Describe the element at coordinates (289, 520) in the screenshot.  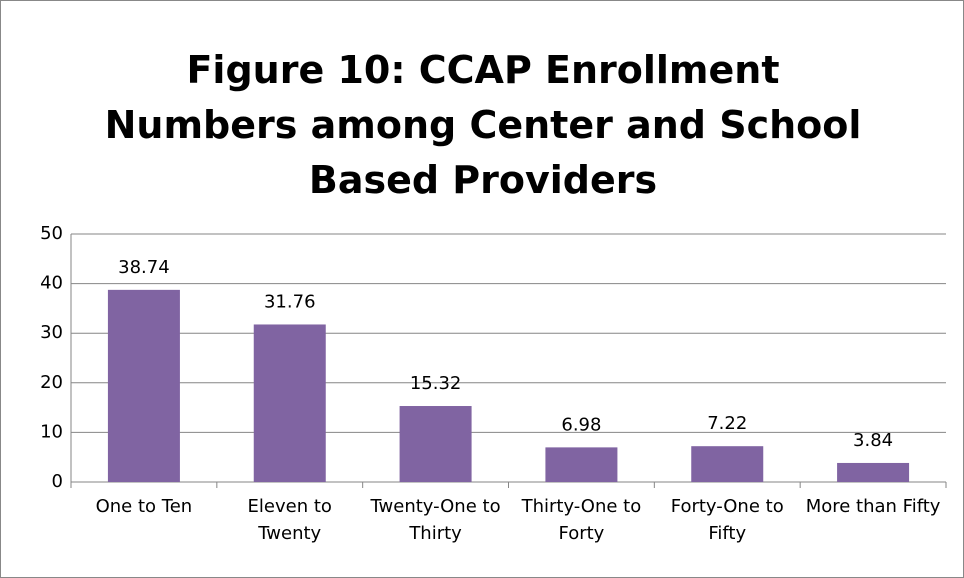
I see `x-tick-label: Eleven to Twenty` at that location.